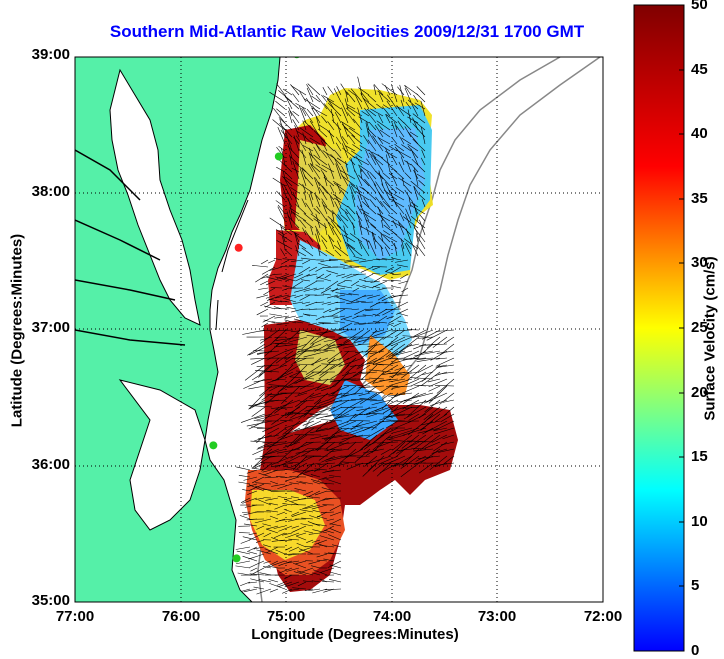 This screenshot has height=659, width=724. Describe the element at coordinates (50, 600) in the screenshot. I see `lat-tick-label: 35:00` at that location.